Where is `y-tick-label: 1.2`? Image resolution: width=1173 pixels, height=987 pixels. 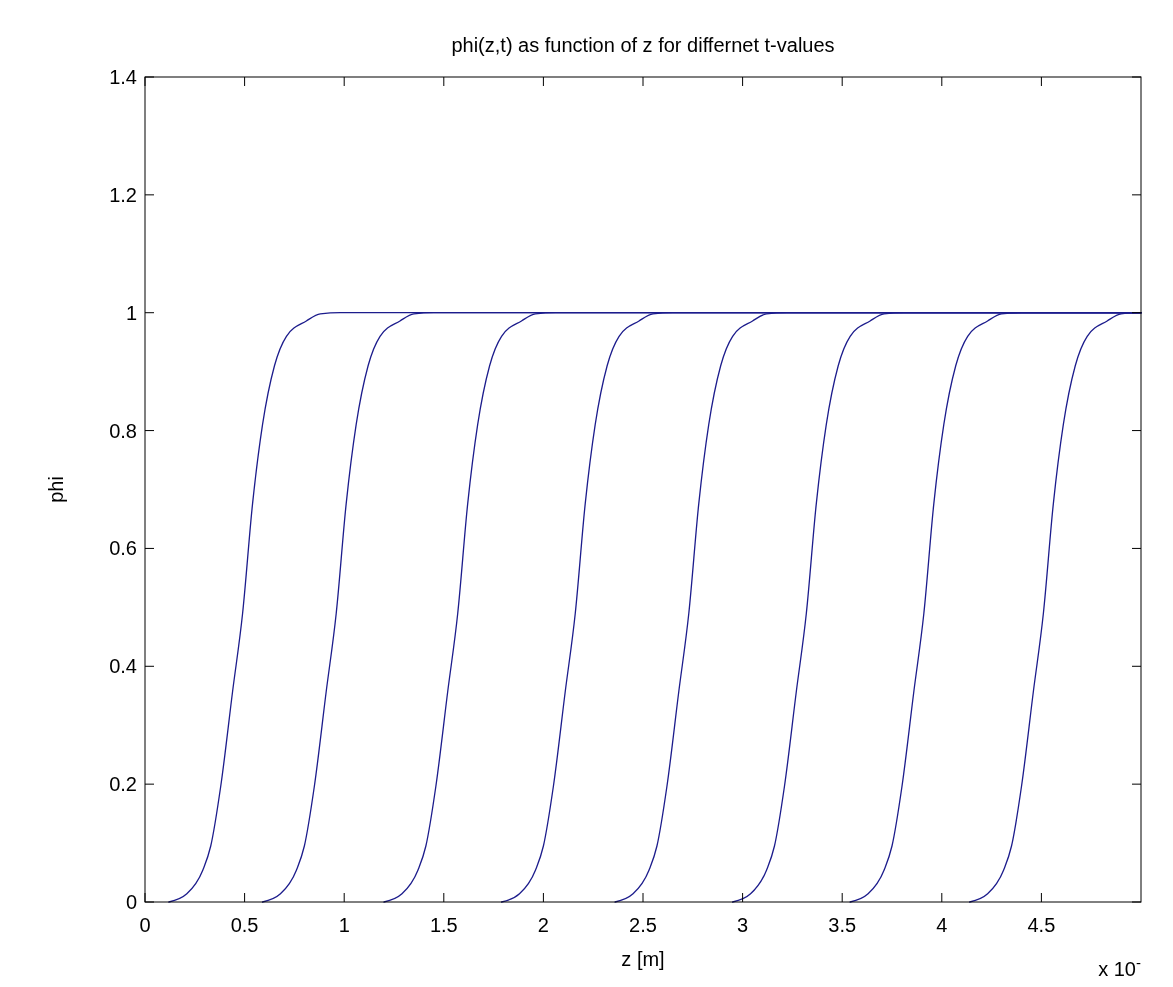
y-tick-label: 1.2 is located at coordinates (123, 194).